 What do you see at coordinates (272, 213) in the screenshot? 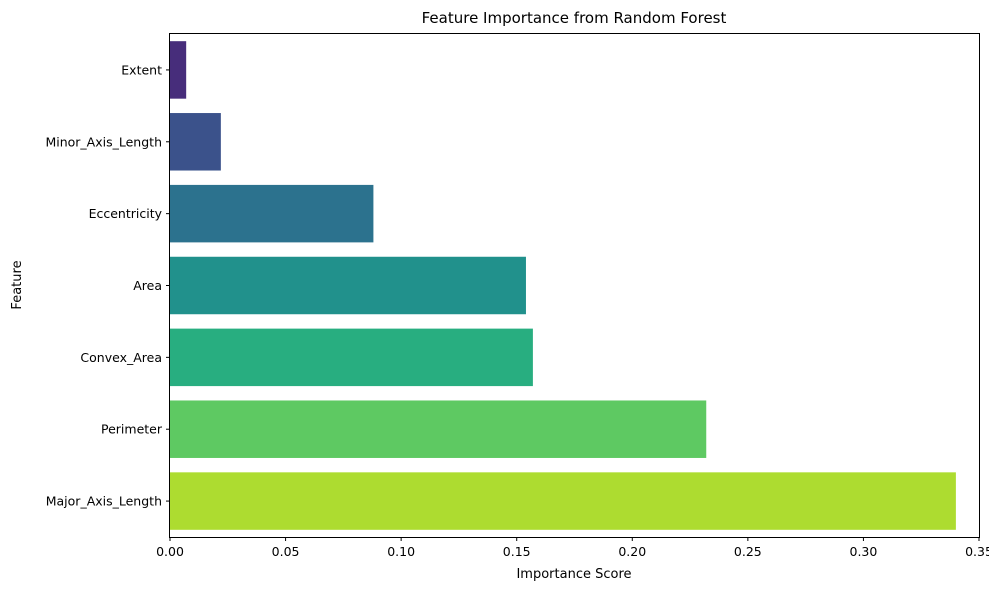
I see `bar-eccentricity` at bounding box center [272, 213].